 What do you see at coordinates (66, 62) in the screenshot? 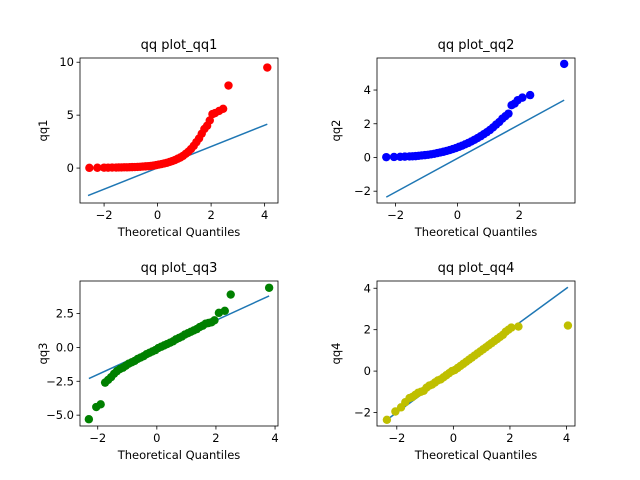
I see `y-tick-label: 10` at bounding box center [66, 62].